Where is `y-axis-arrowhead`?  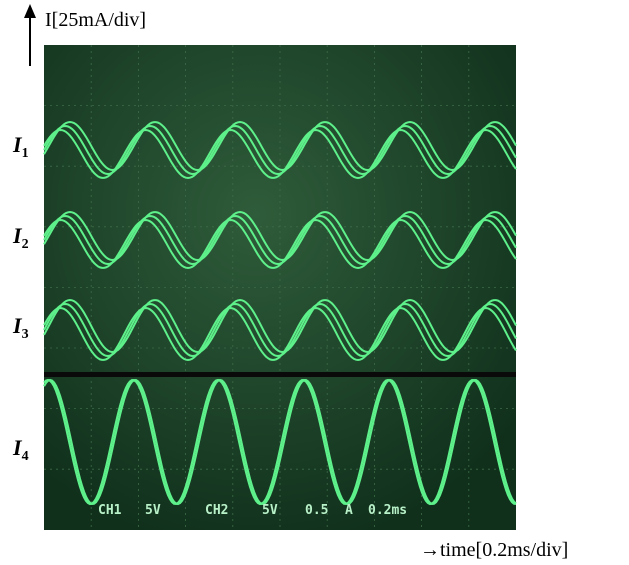 y-axis-arrowhead is located at coordinates (30, 11).